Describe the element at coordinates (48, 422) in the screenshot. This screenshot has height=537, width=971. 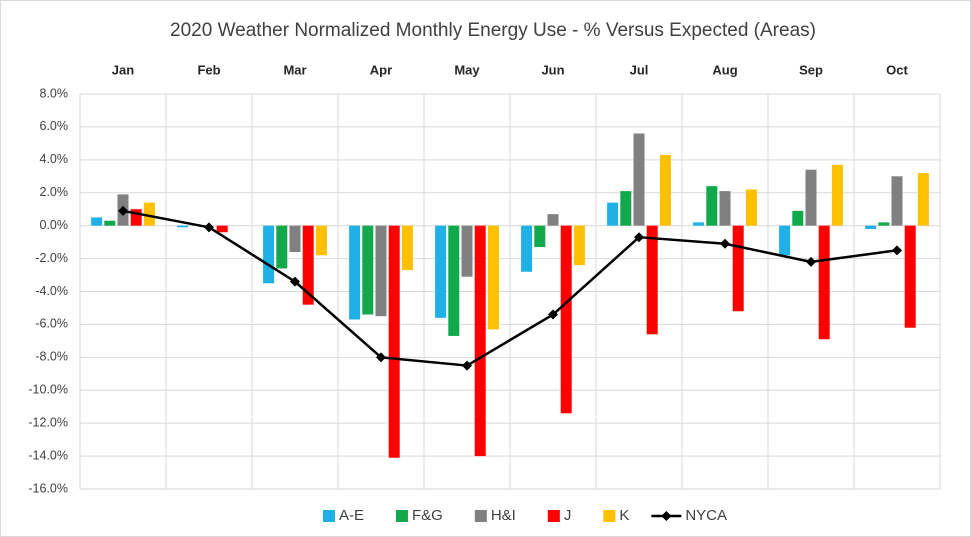
I see `y-tick-label: -12.0%` at that location.